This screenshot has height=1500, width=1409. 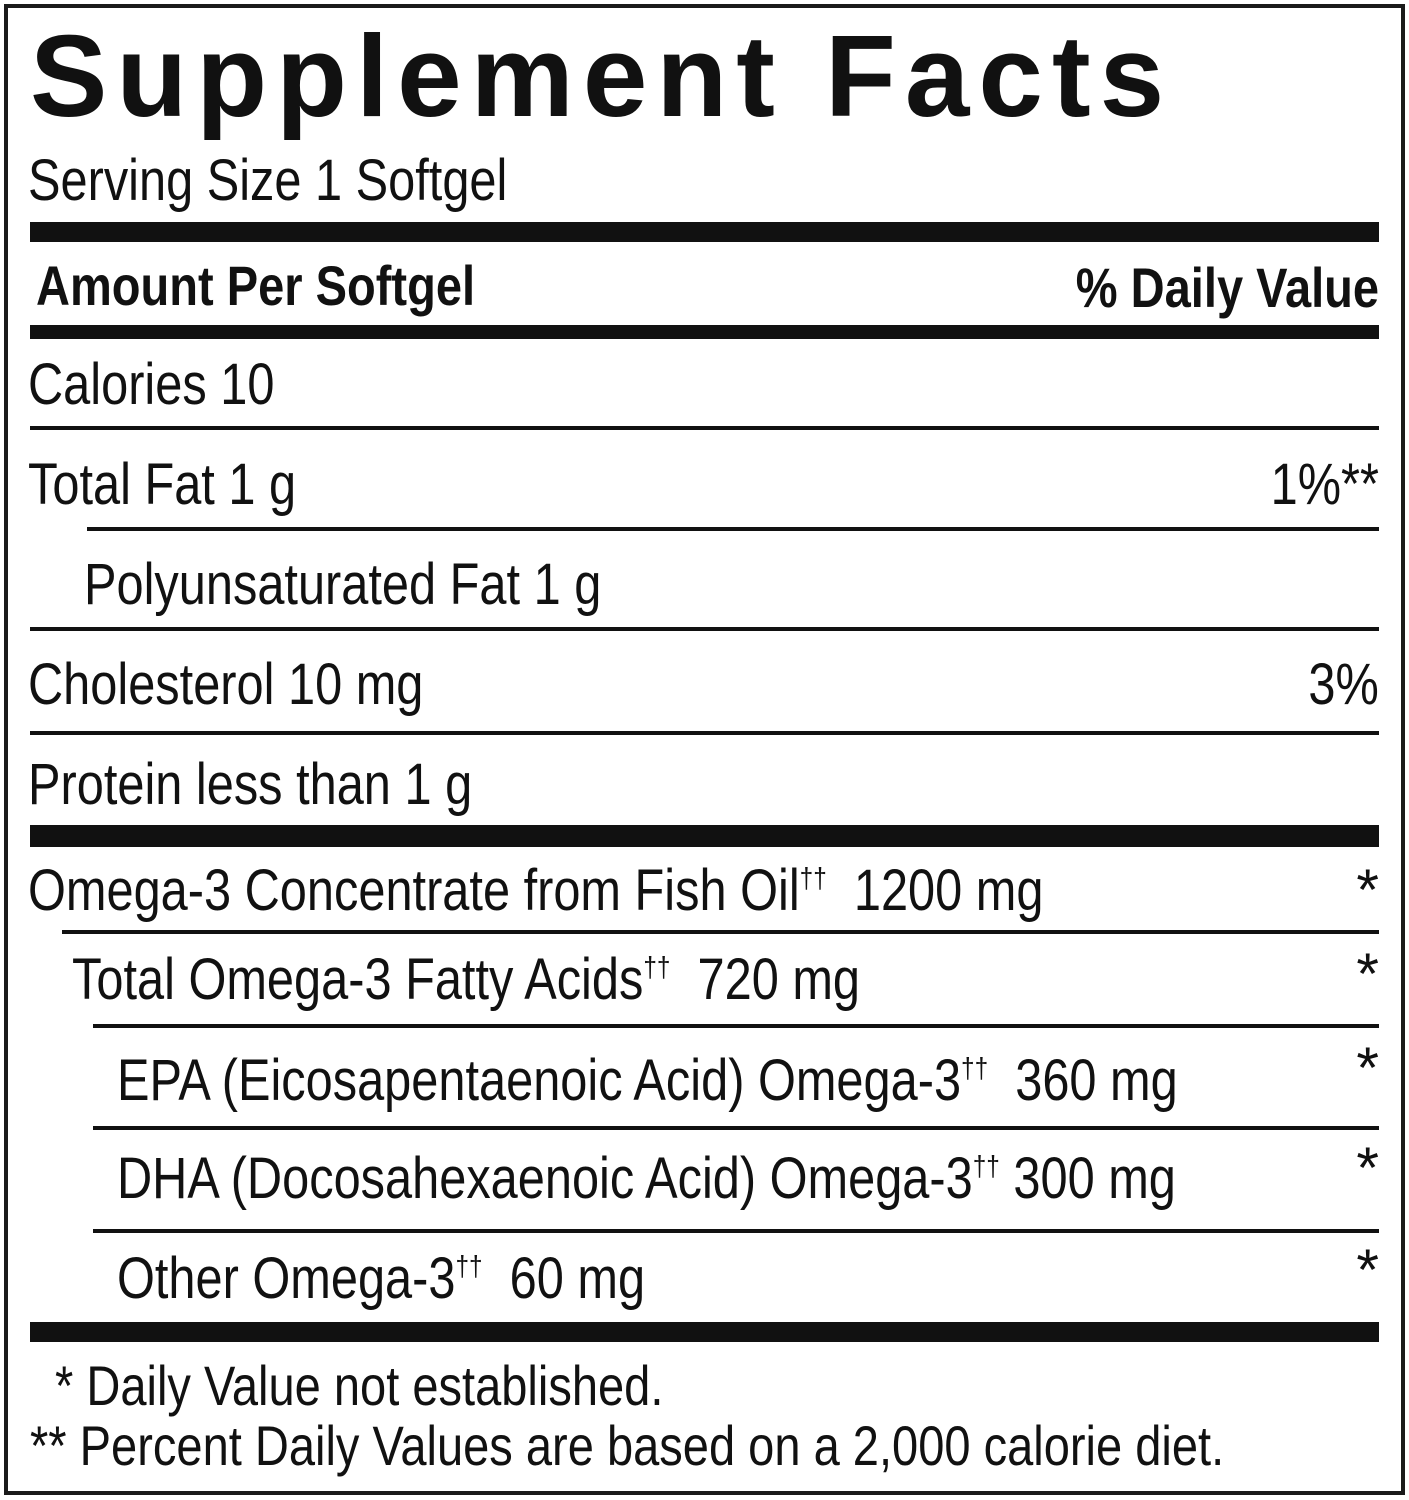 What do you see at coordinates (466, 979) in the screenshot?
I see `ingredient-total-omega3: Total Omega-3 Fatty Acids†† 720 mg` at bounding box center [466, 979].